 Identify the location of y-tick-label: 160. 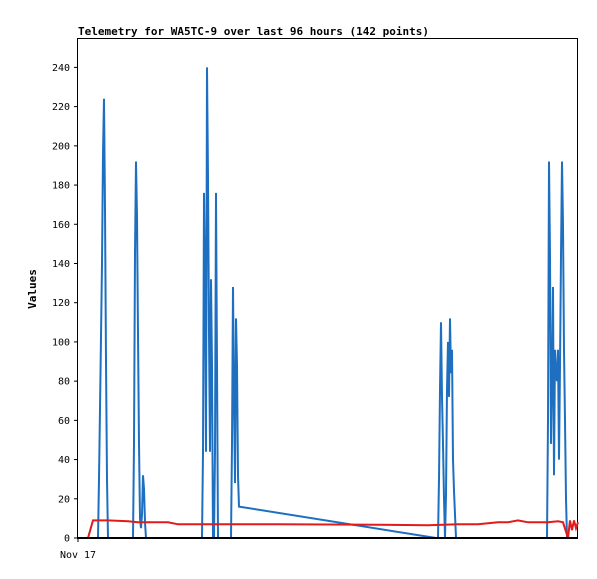
(61, 225).